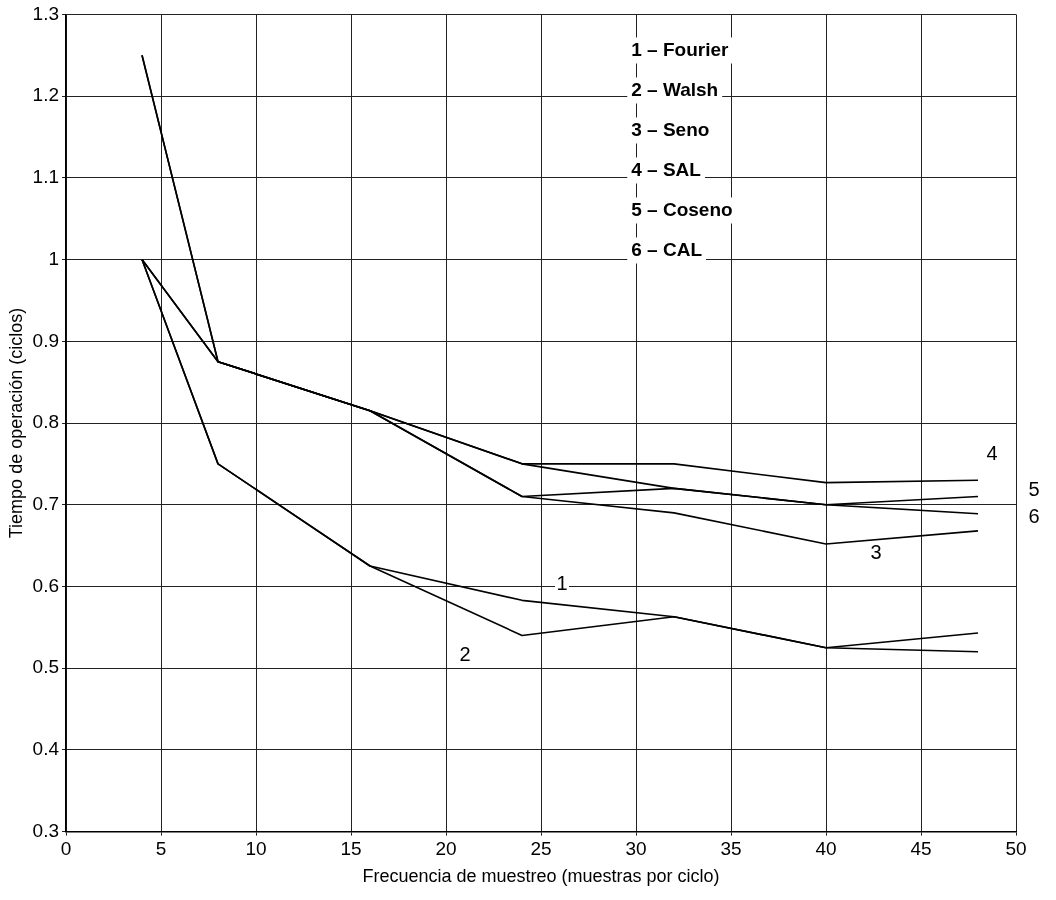 The image size is (1056, 900). What do you see at coordinates (54, 258) in the screenshot?
I see `y-tick-label: 1` at bounding box center [54, 258].